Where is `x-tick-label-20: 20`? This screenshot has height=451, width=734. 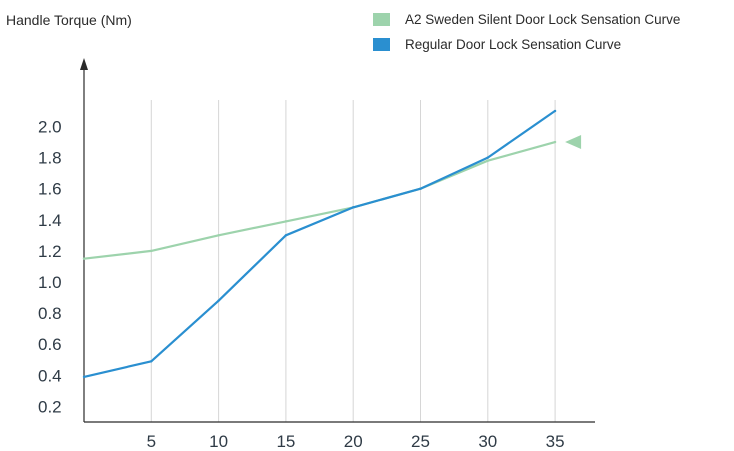 x-tick-label-20: 20 is located at coordinates (353, 441).